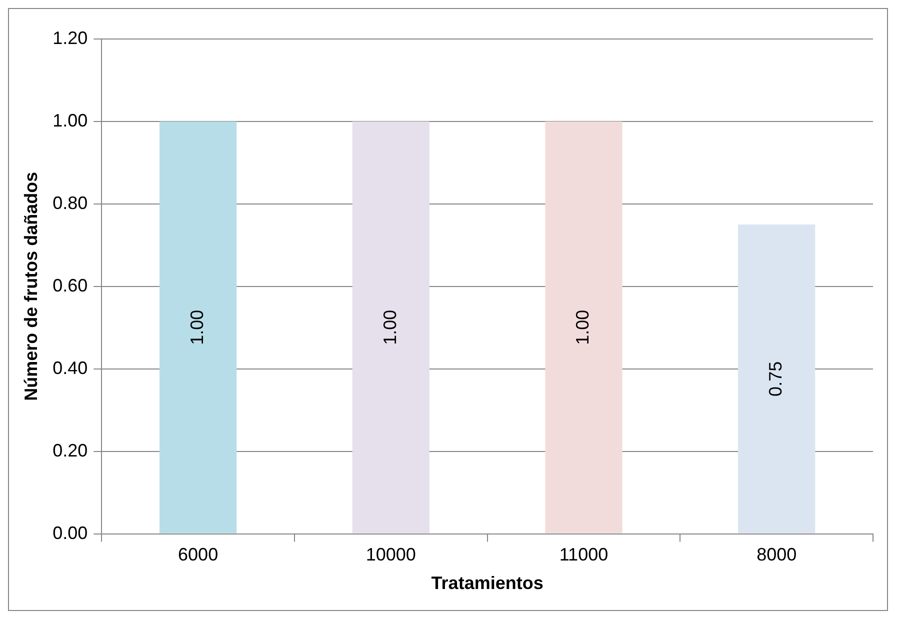  What do you see at coordinates (583, 554) in the screenshot?
I see `x-tick-label: 11000` at bounding box center [583, 554].